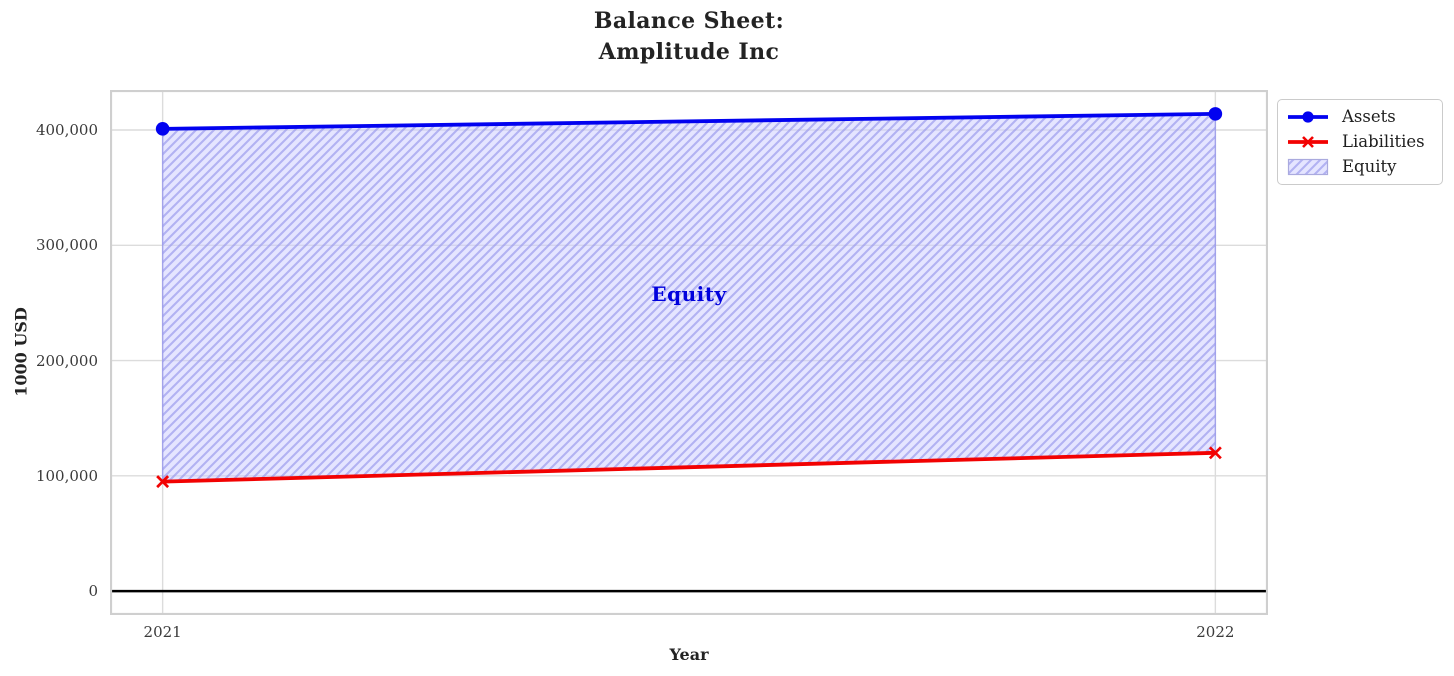 This screenshot has height=676, width=1454. I want to click on y-tick-label: 0, so click(93, 591).